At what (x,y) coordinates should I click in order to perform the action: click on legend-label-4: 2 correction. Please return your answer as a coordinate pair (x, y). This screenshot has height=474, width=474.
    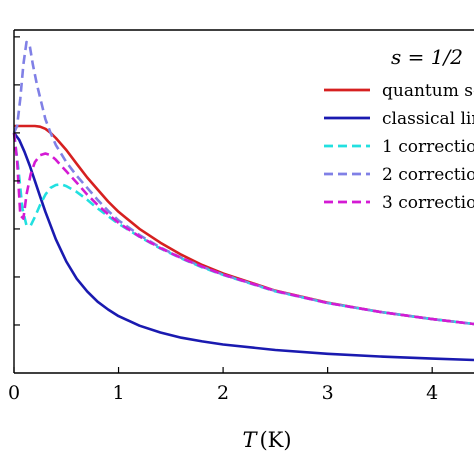
    Looking at the image, I should click on (428, 175).